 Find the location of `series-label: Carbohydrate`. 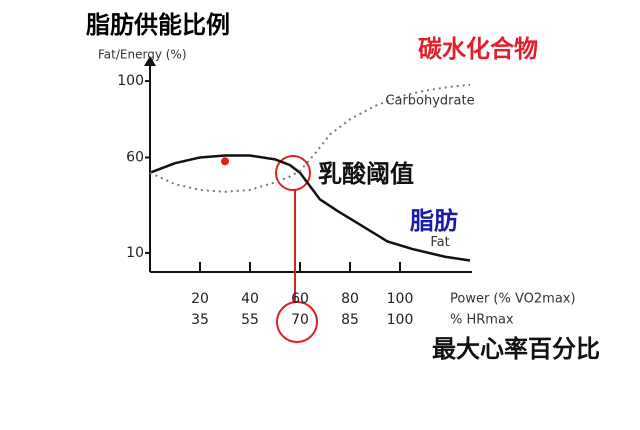

series-label: Carbohydrate is located at coordinates (429, 100).